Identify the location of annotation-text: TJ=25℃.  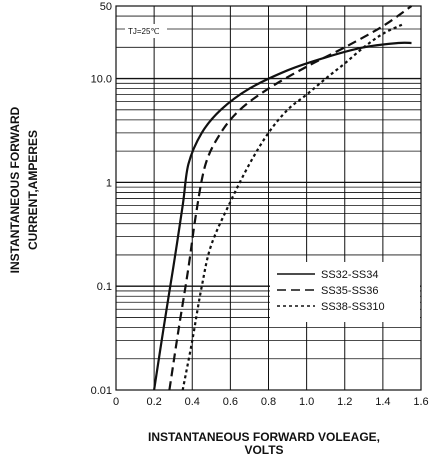
(143, 31).